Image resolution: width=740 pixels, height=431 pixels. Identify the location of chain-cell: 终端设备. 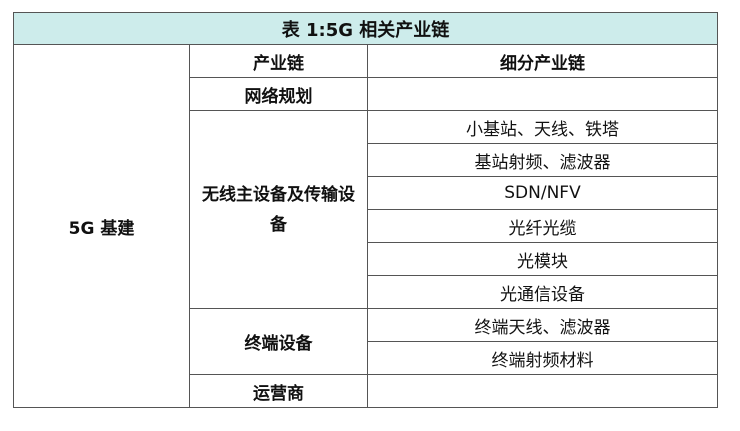
(278, 341).